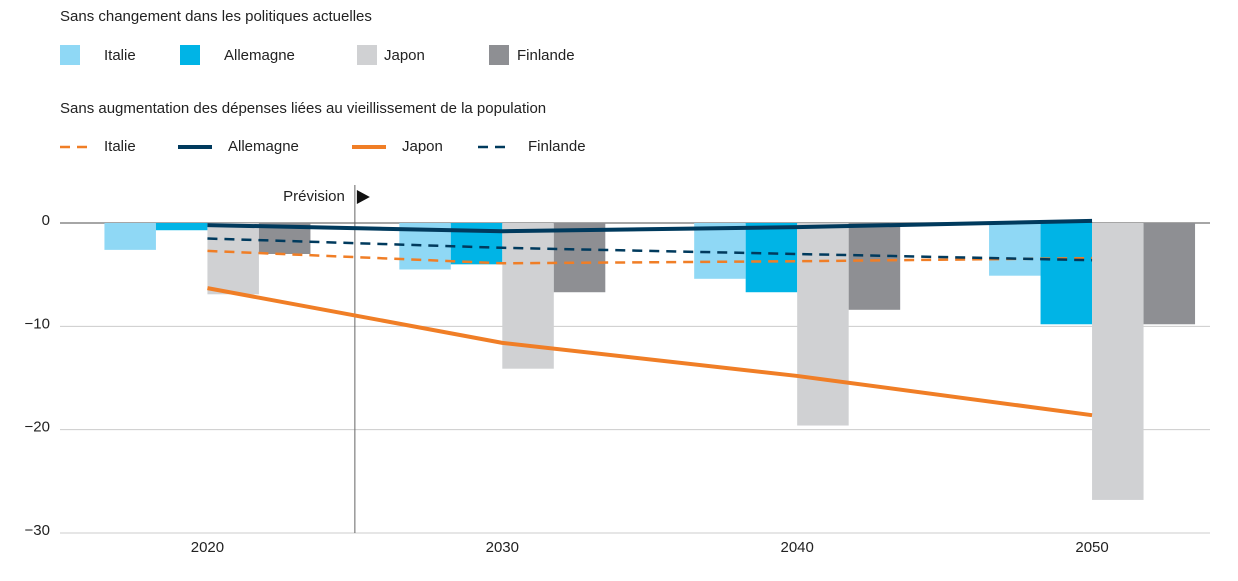  Describe the element at coordinates (363, 197) in the screenshot. I see `forecast-arrow` at that location.